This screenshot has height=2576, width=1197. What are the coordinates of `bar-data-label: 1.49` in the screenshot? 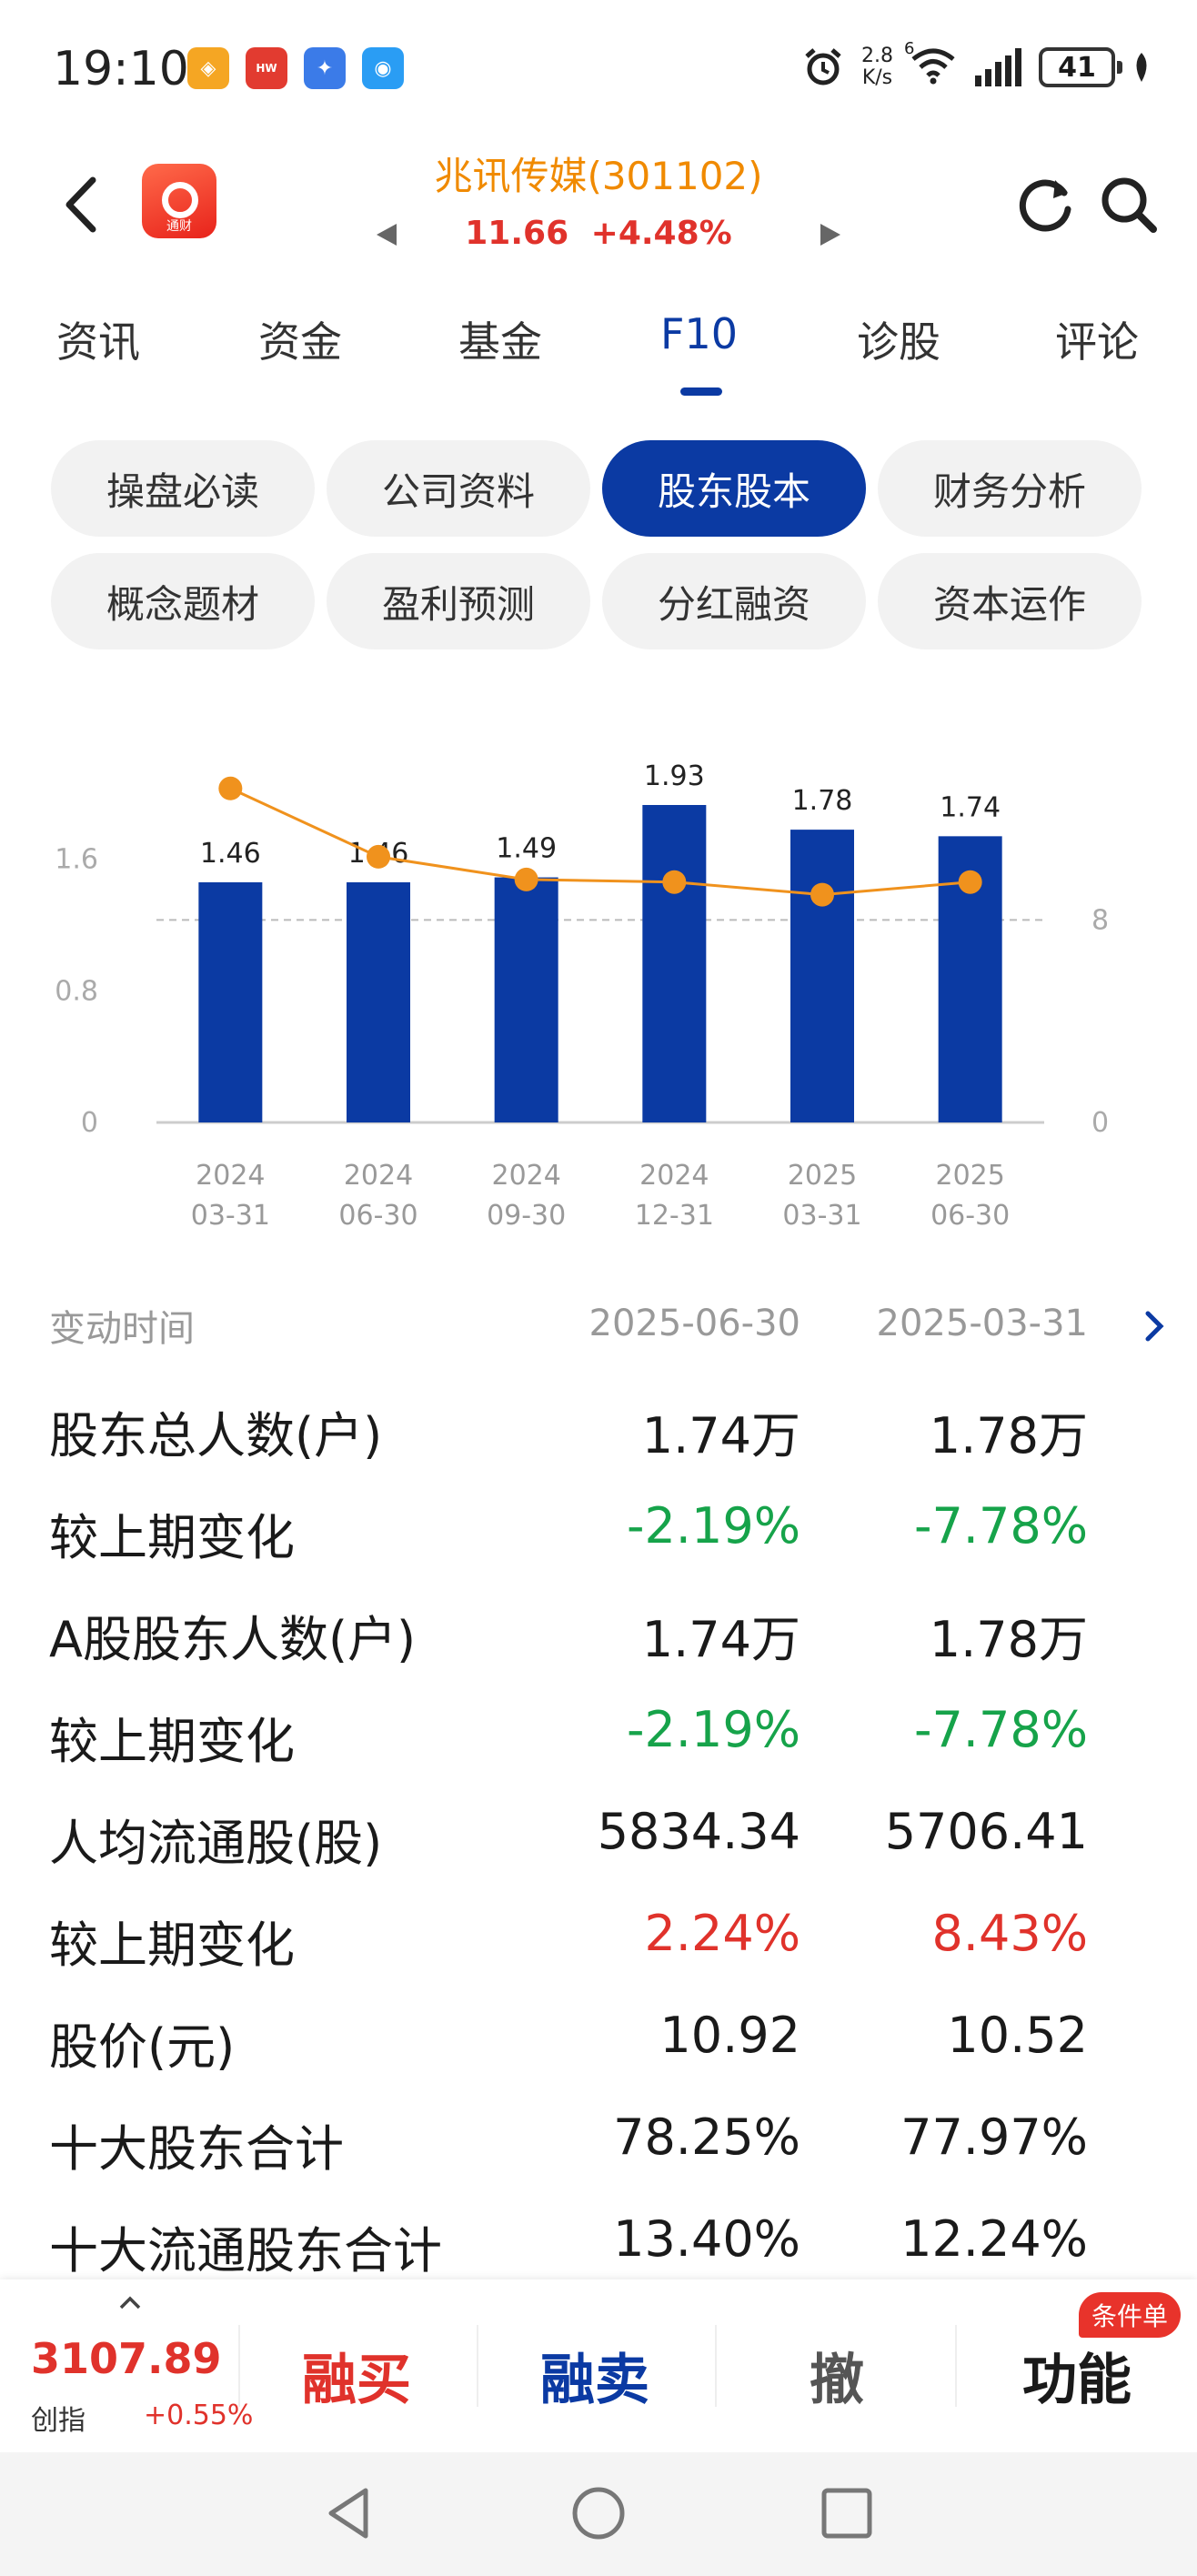 It's located at (526, 849).